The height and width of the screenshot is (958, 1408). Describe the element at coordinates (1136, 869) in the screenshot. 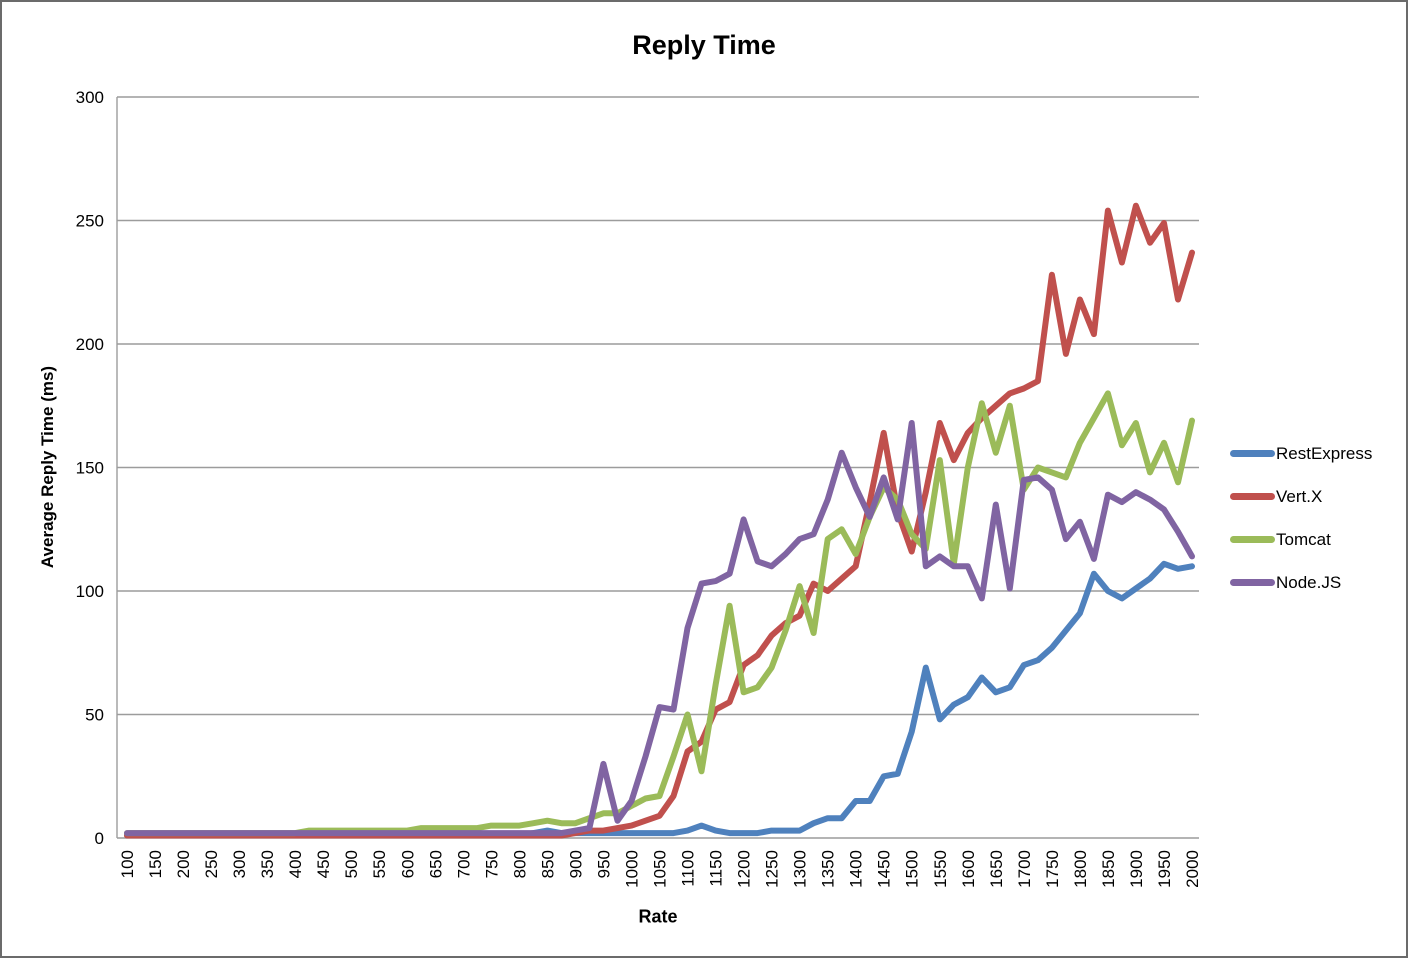

I see `x-tick-label: 1900` at that location.